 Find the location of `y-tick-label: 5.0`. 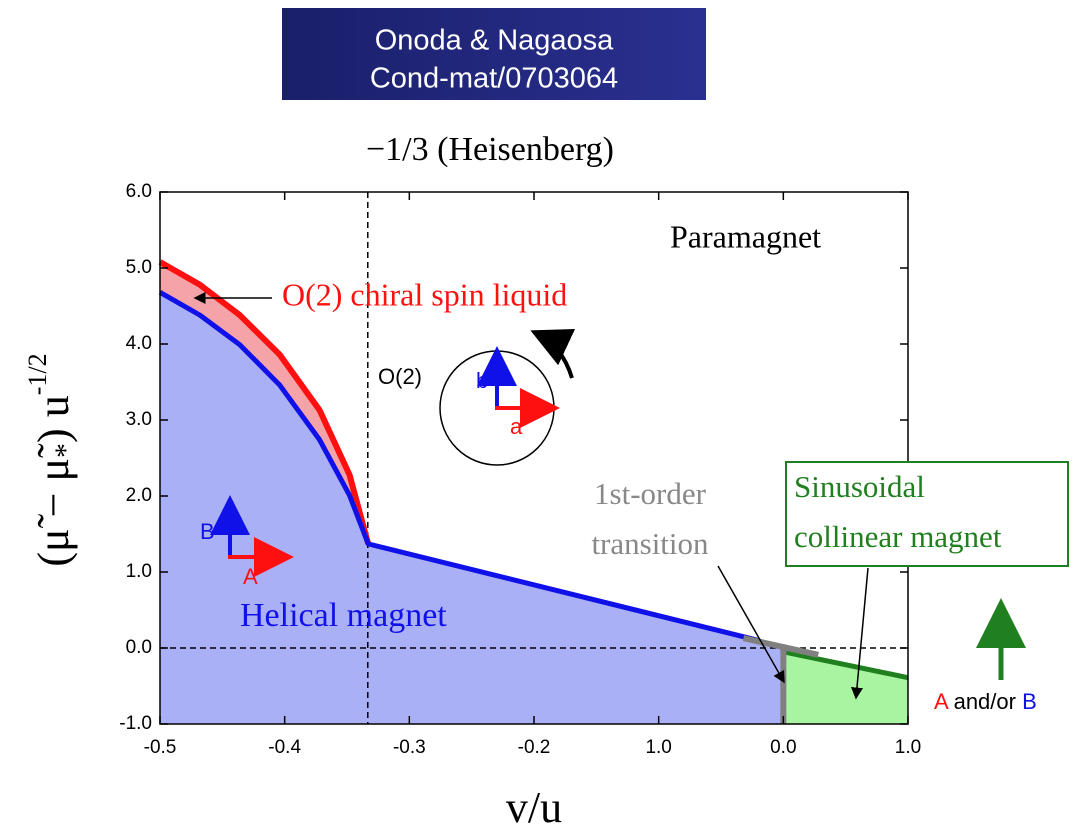

y-tick-label: 5.0 is located at coordinates (139, 267).